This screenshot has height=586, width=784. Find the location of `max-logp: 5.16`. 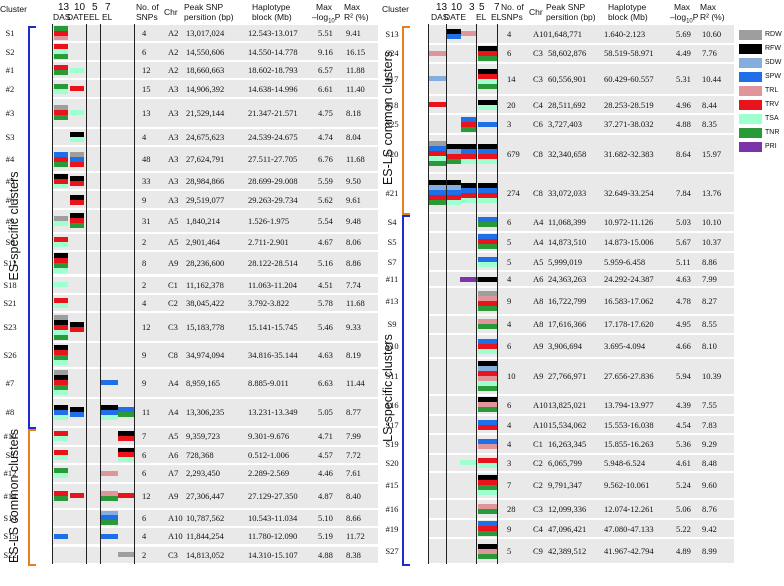

max-logp: 5.16 is located at coordinates (325, 263).